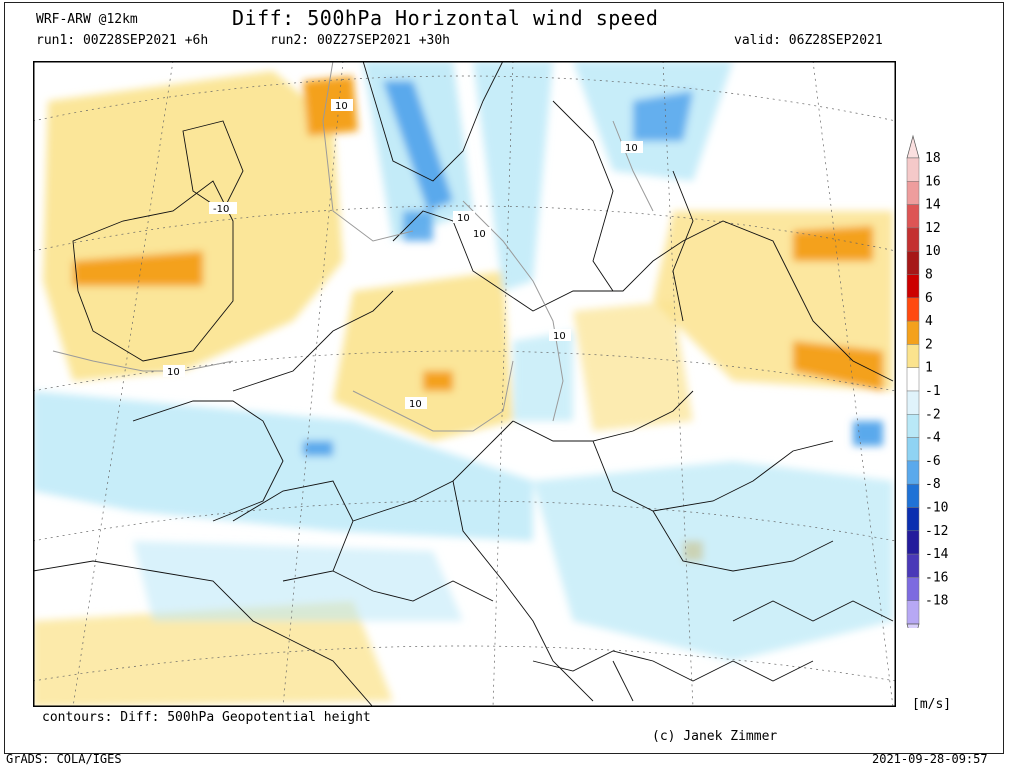 Image resolution: width=1024 pixels, height=768 pixels. Describe the element at coordinates (929, 298) in the screenshot. I see `legend-tick-label: 6` at that location.